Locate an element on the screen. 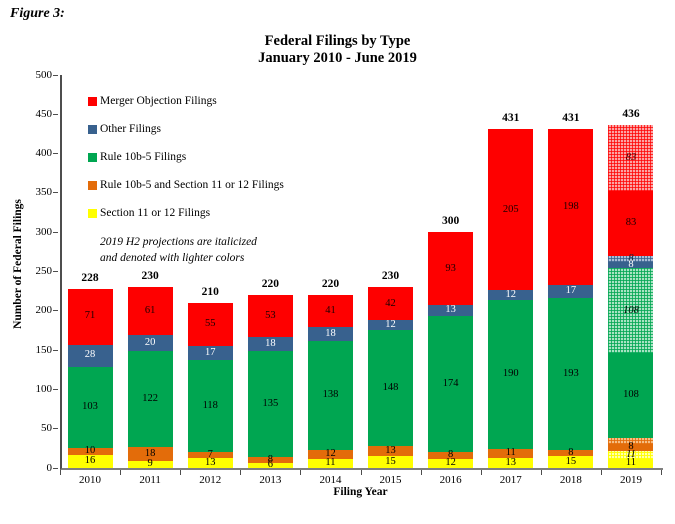 The height and width of the screenshot is (524, 675). segment-blue-2010: 28 is located at coordinates (90, 355).